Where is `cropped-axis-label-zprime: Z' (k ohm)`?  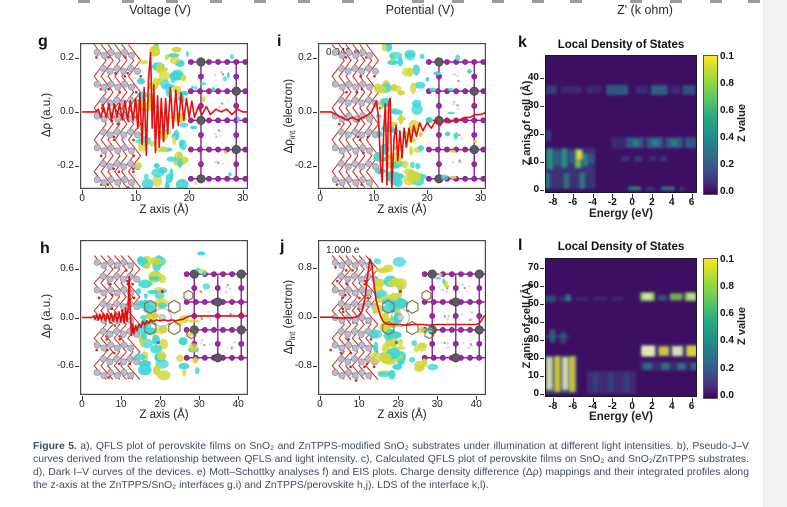 cropped-axis-label-zprime: Z' (k ohm) is located at coordinates (645, 10).